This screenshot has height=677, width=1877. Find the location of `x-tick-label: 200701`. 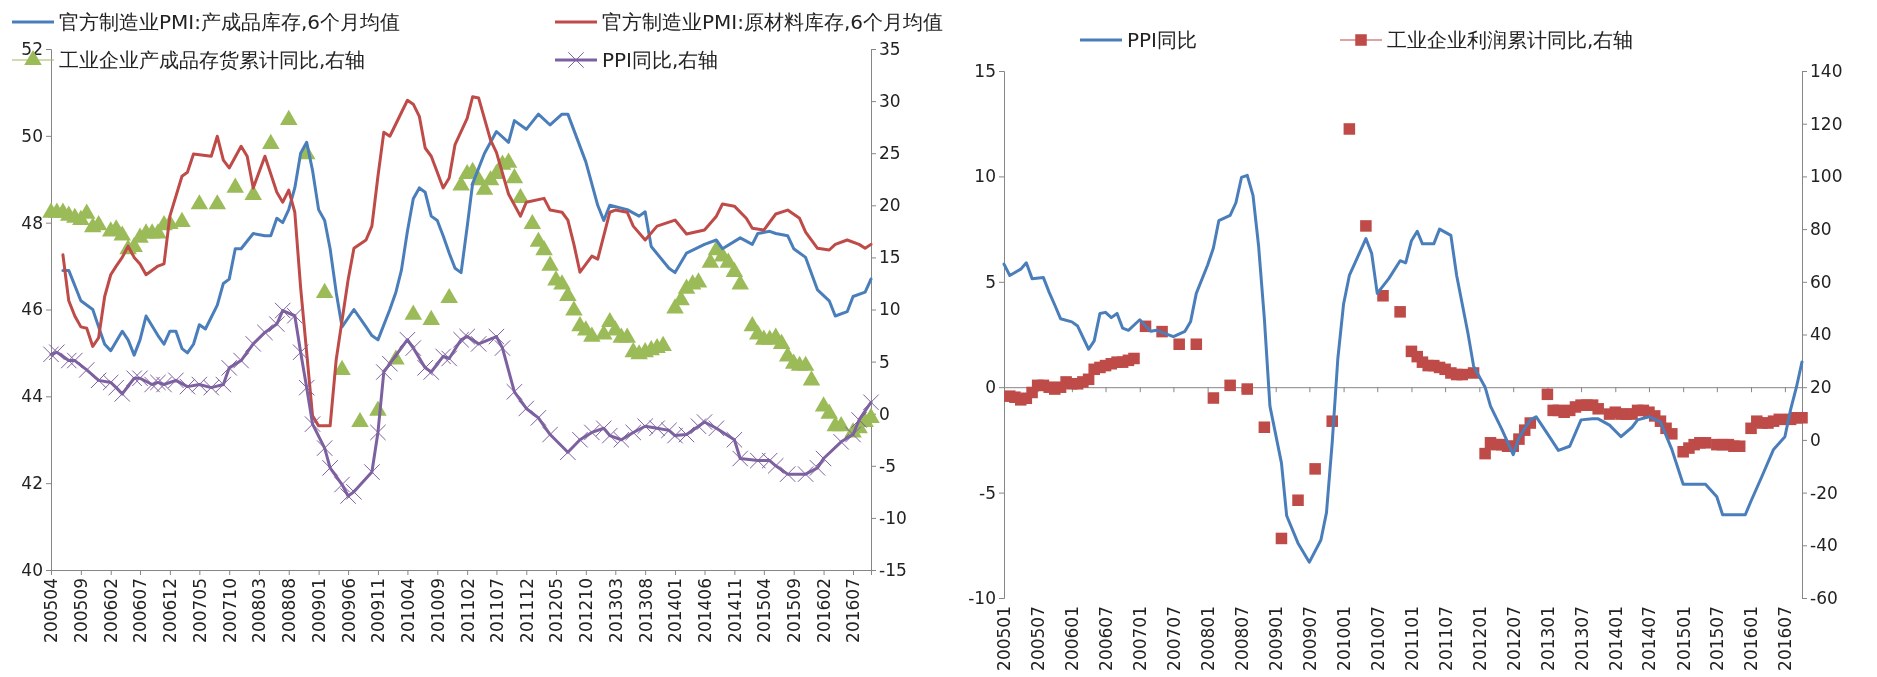

x-tick-label: 200701 is located at coordinates (1140, 638).